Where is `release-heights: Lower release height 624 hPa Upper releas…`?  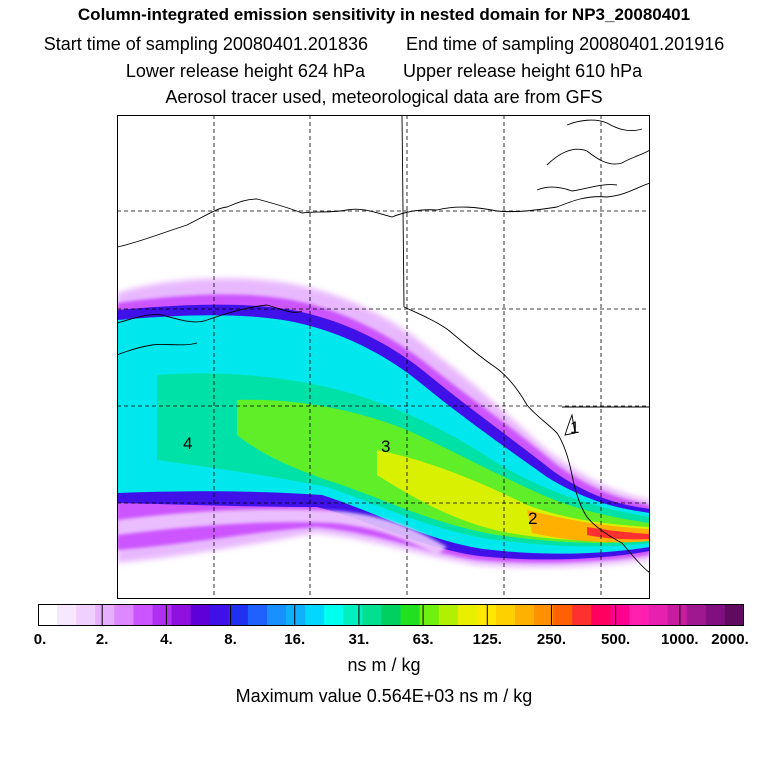 release-heights: Lower release height 624 hPa Upper releas… is located at coordinates (384, 71).